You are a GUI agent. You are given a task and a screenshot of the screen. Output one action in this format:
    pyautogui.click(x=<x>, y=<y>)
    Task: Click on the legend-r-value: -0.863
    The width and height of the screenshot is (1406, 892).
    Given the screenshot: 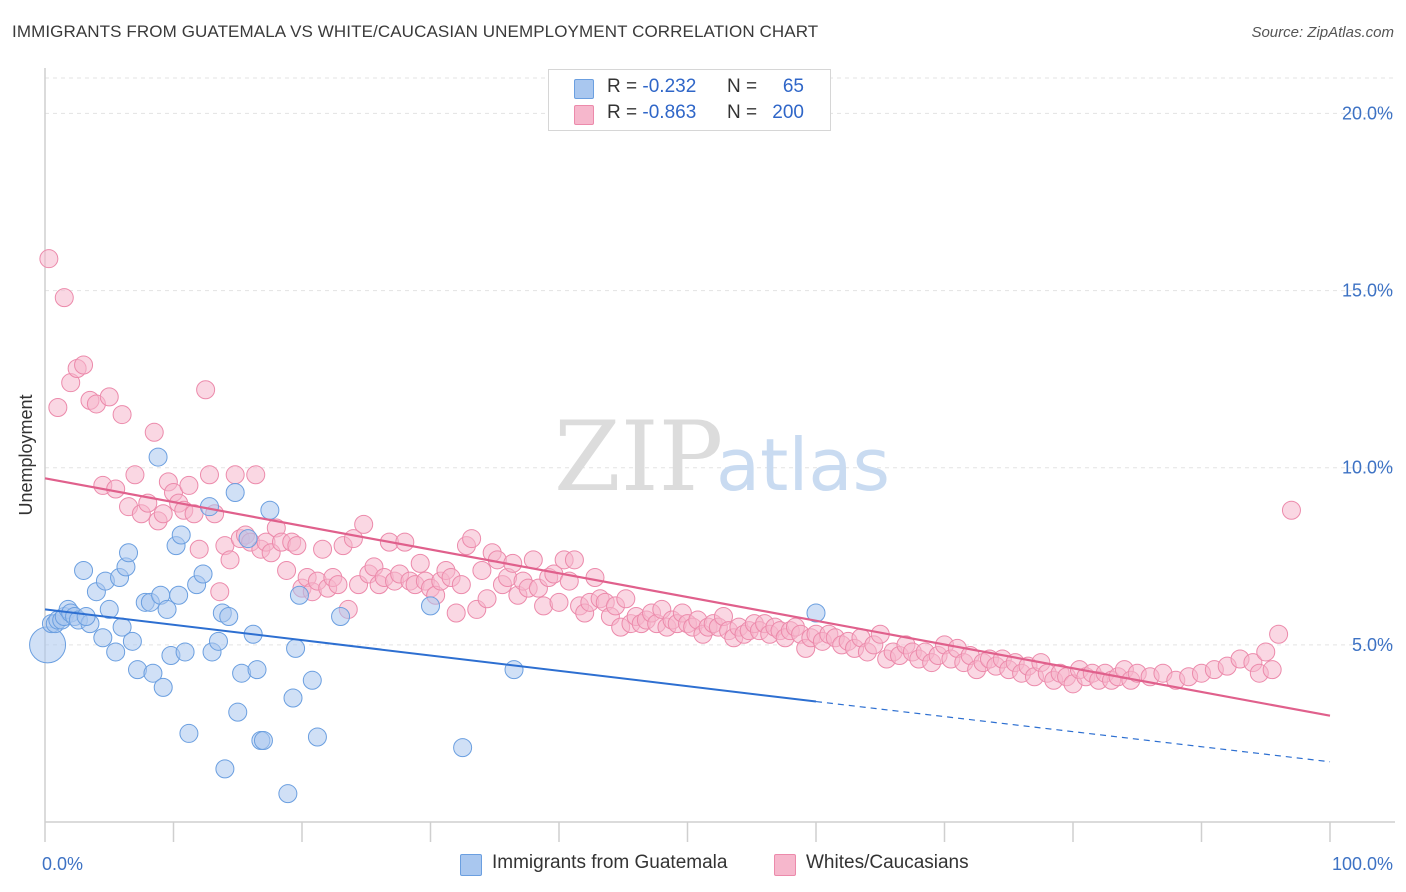 What is the action you would take?
    pyautogui.click(x=669, y=112)
    